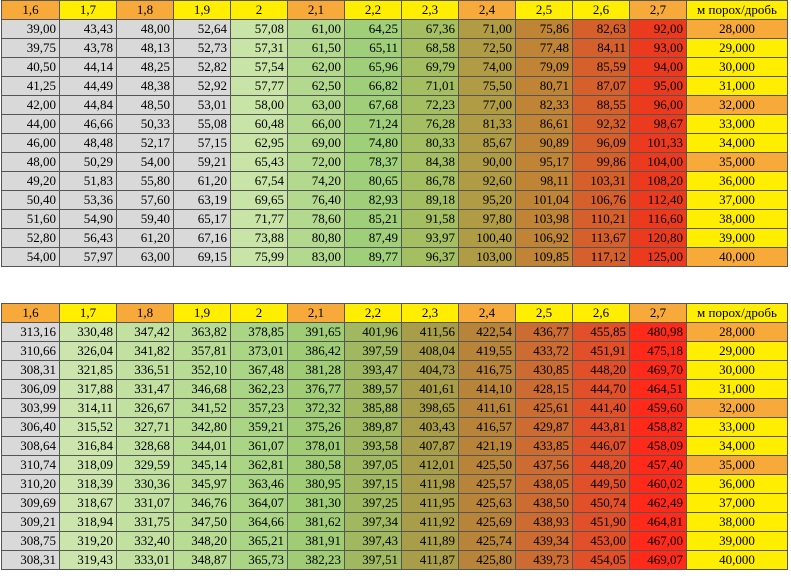  What do you see at coordinates (601, 29) in the screenshot?
I see `cell: 82,63` at bounding box center [601, 29].